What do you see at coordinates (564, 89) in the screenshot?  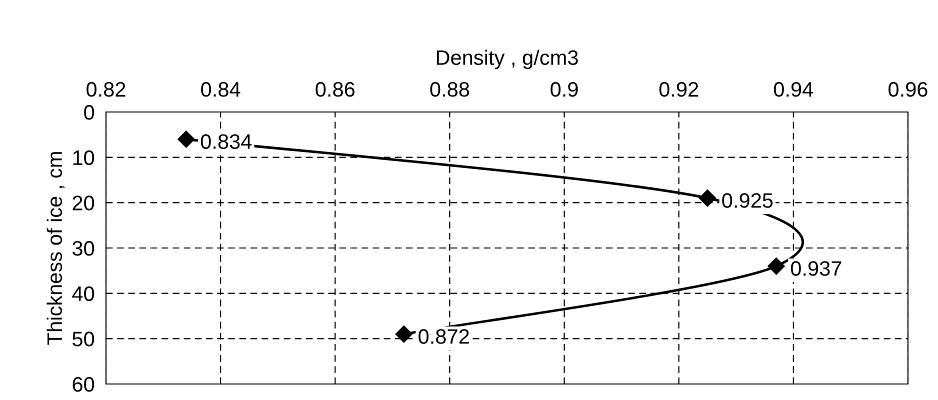 I see `x-tick-label: 0.9` at bounding box center [564, 89].